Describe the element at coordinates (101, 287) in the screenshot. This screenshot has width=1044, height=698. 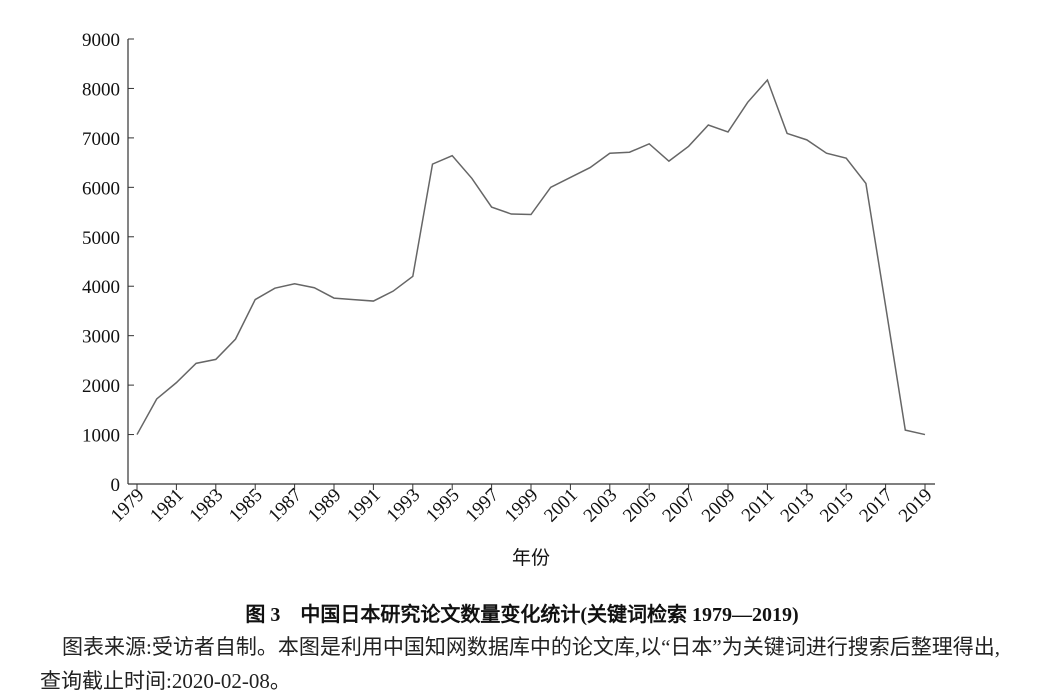
I see `y-tick-label: 4000` at that location.